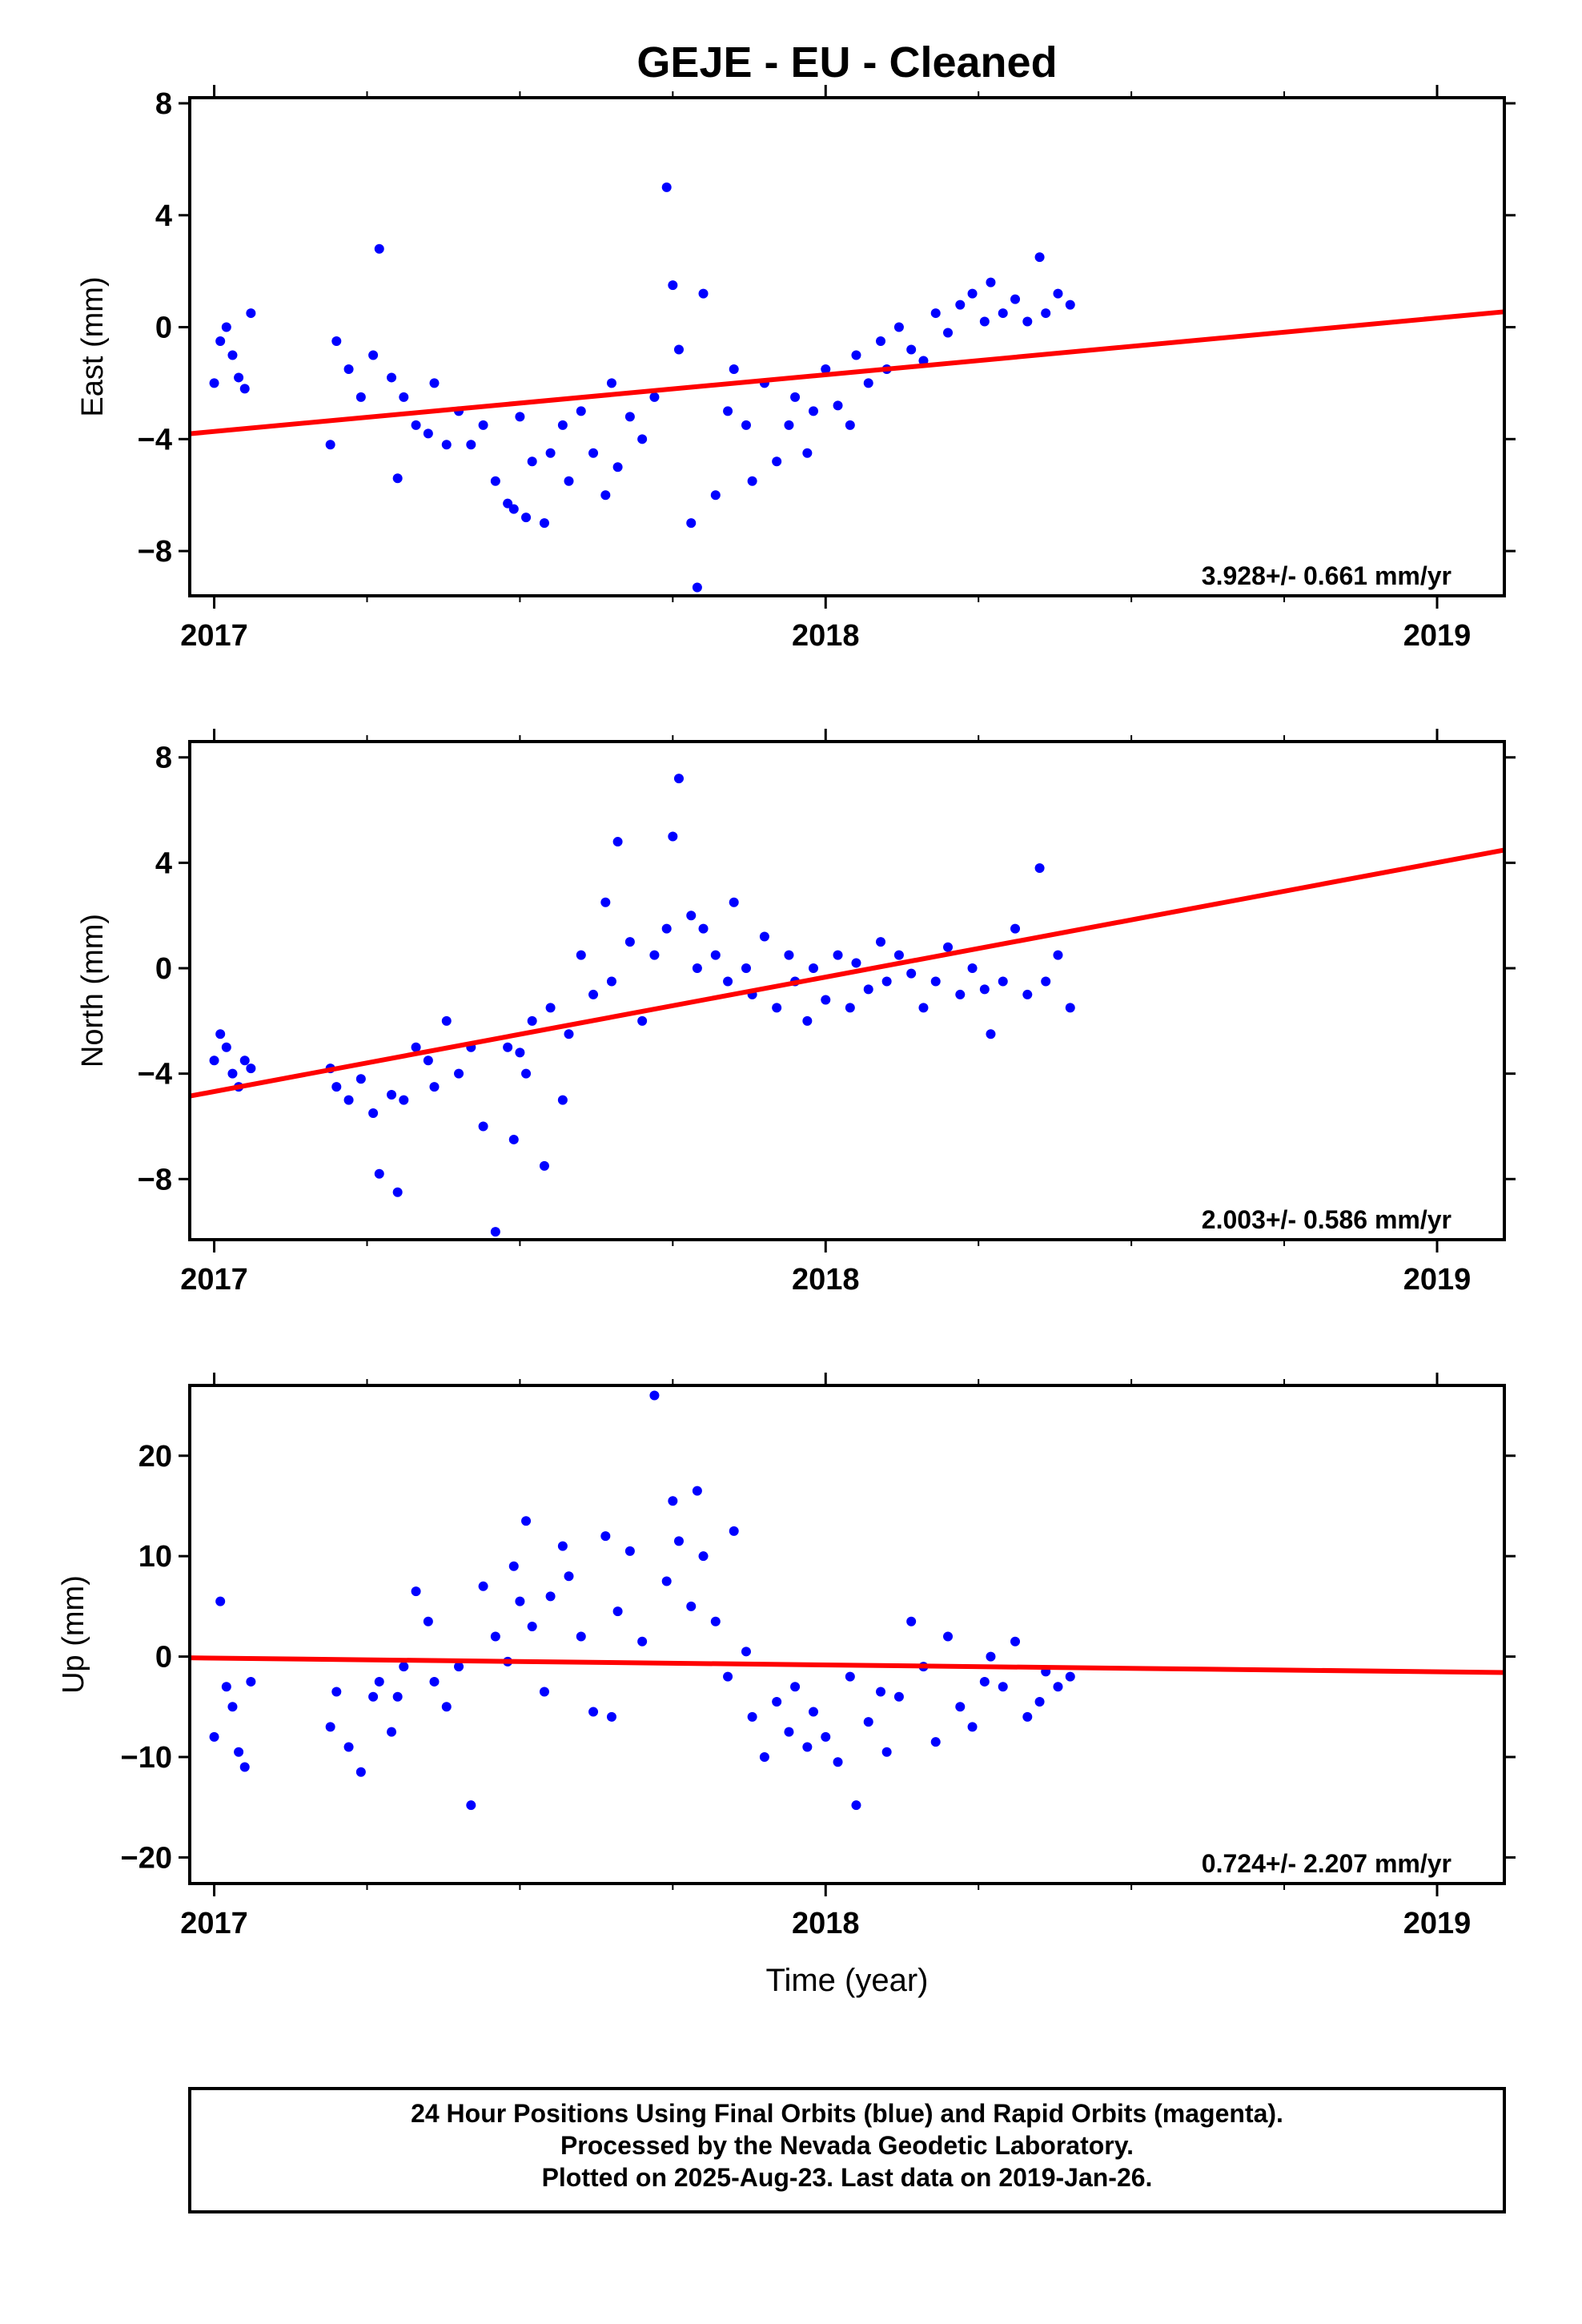 This screenshot has height=2324, width=1582. What do you see at coordinates (155, 1179) in the screenshot?
I see `y-tick-label: −8` at bounding box center [155, 1179].